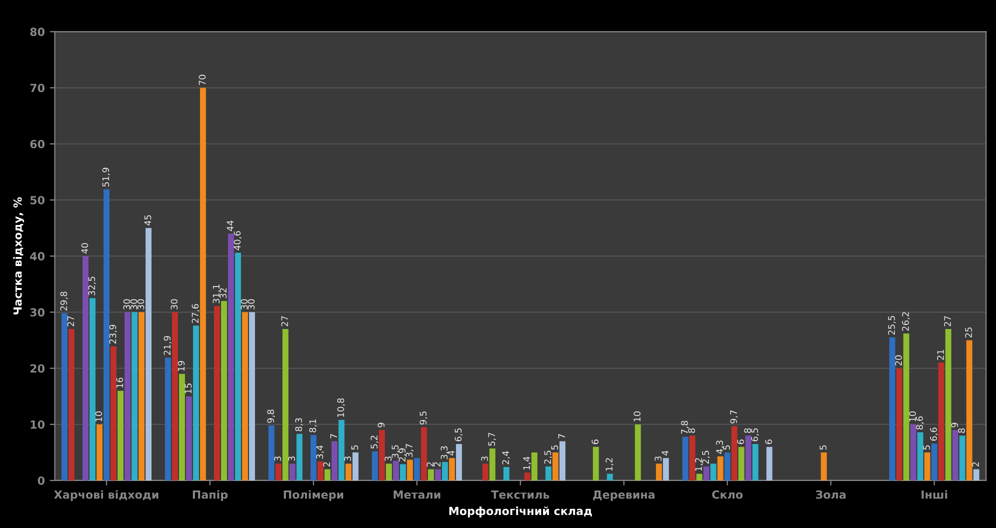  I want to click on data-label: 2,4, so click(506, 457).